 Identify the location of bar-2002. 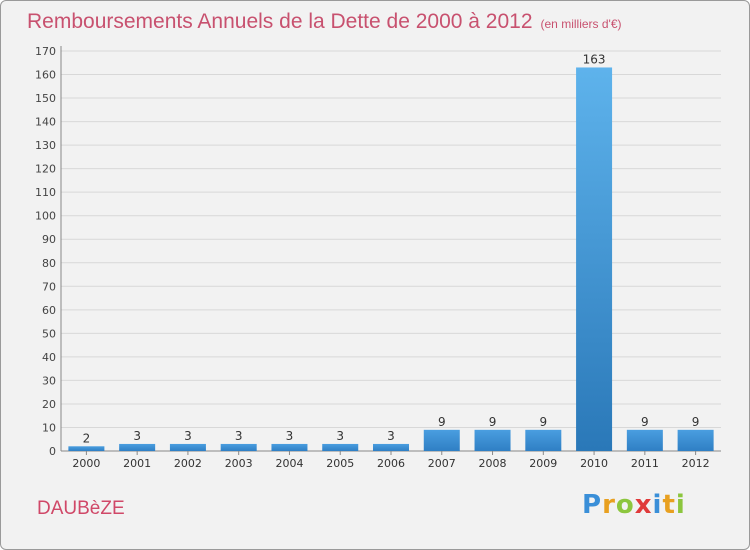
(187, 447).